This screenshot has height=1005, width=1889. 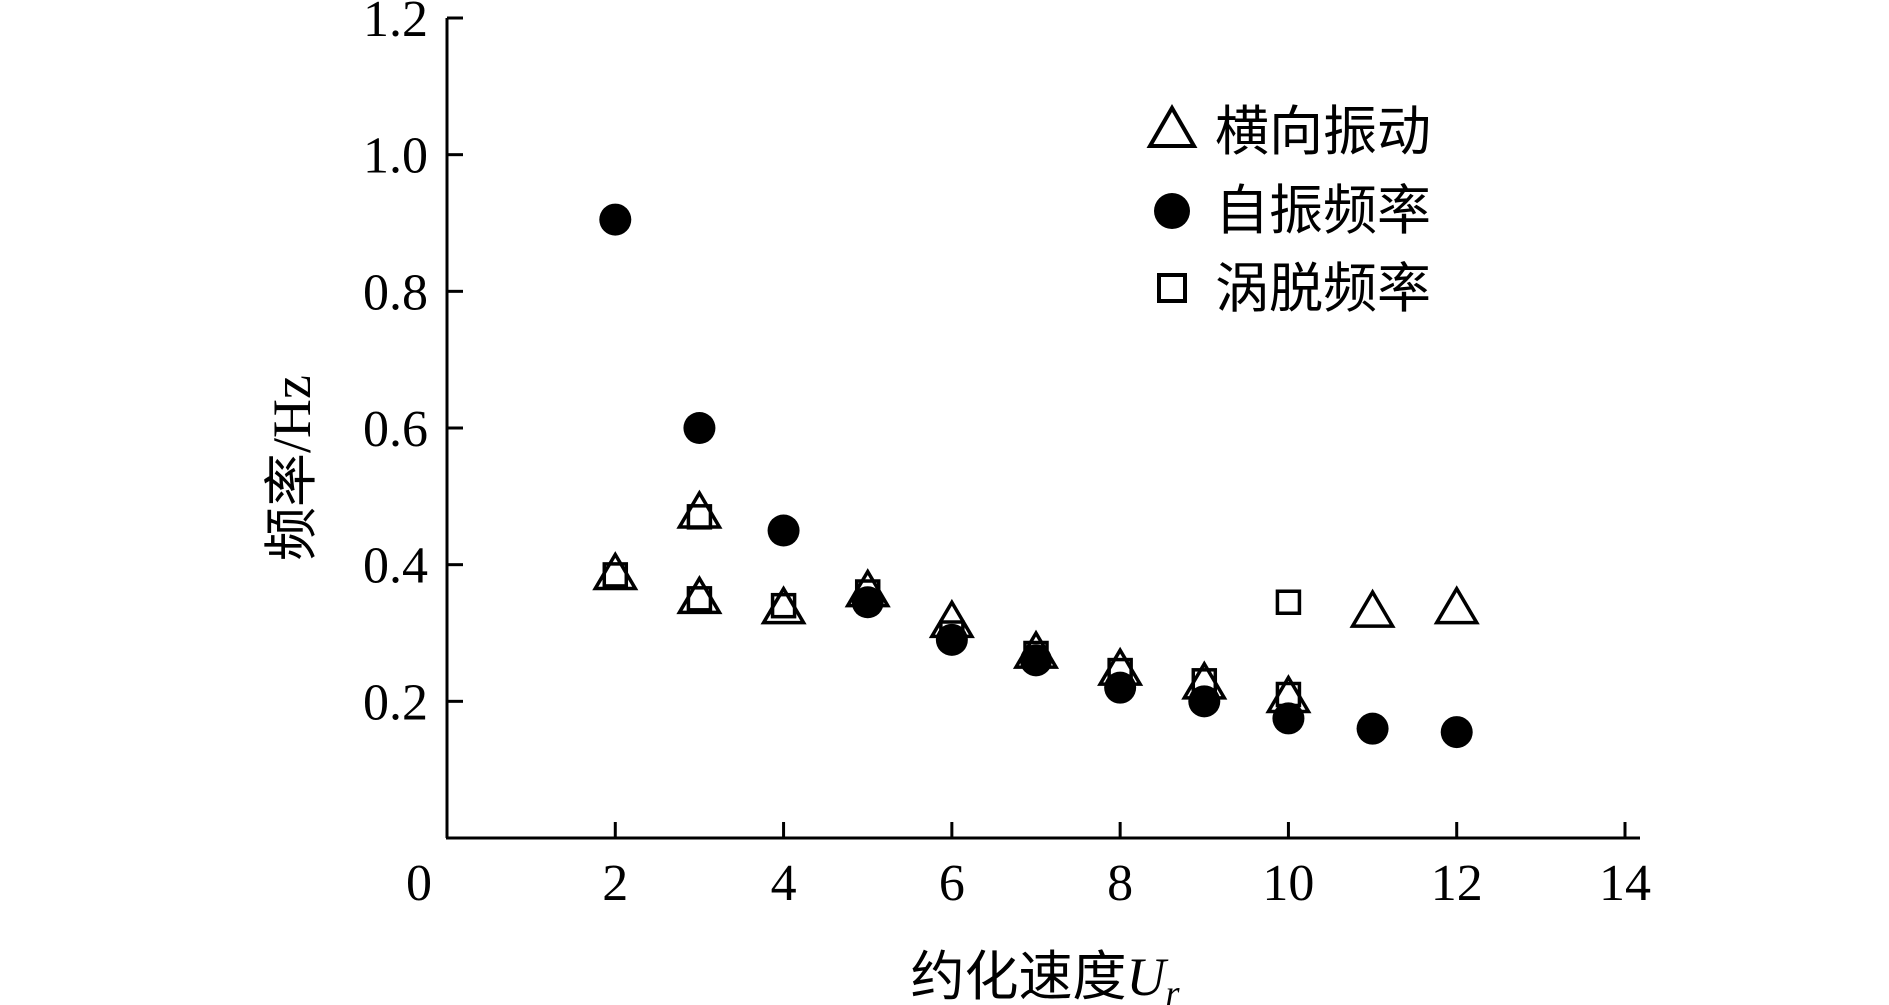 I want to click on x-tick-label: 2, so click(x=615, y=883).